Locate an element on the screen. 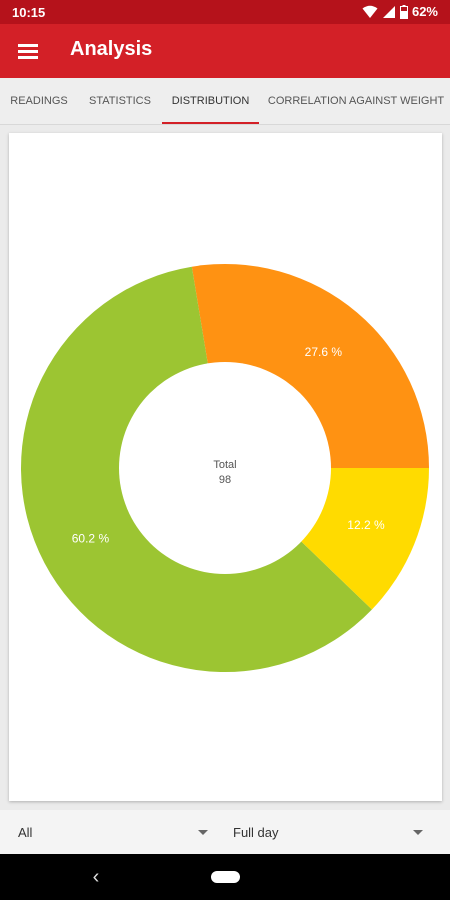  tab-distribution: DISTRIBUTION is located at coordinates (210, 101).